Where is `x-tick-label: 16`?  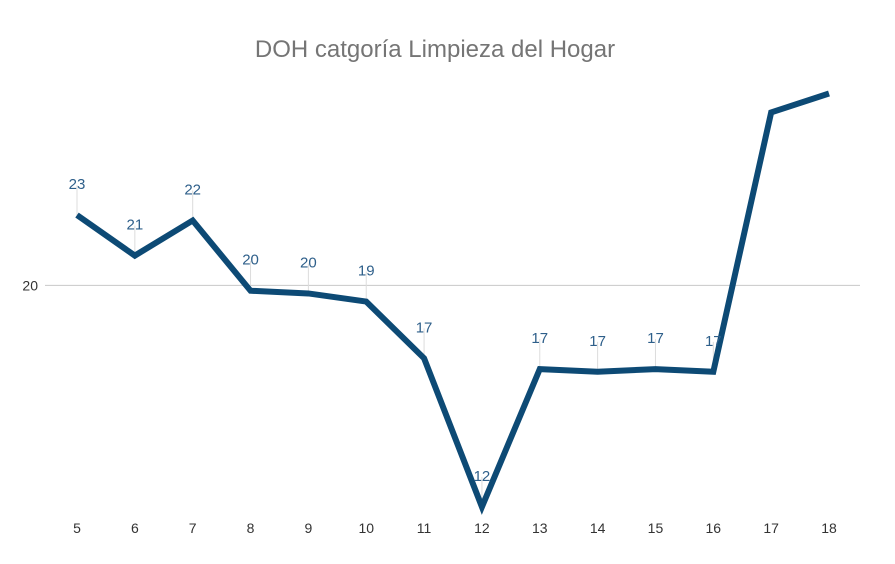
x-tick-label: 16 is located at coordinates (714, 528).